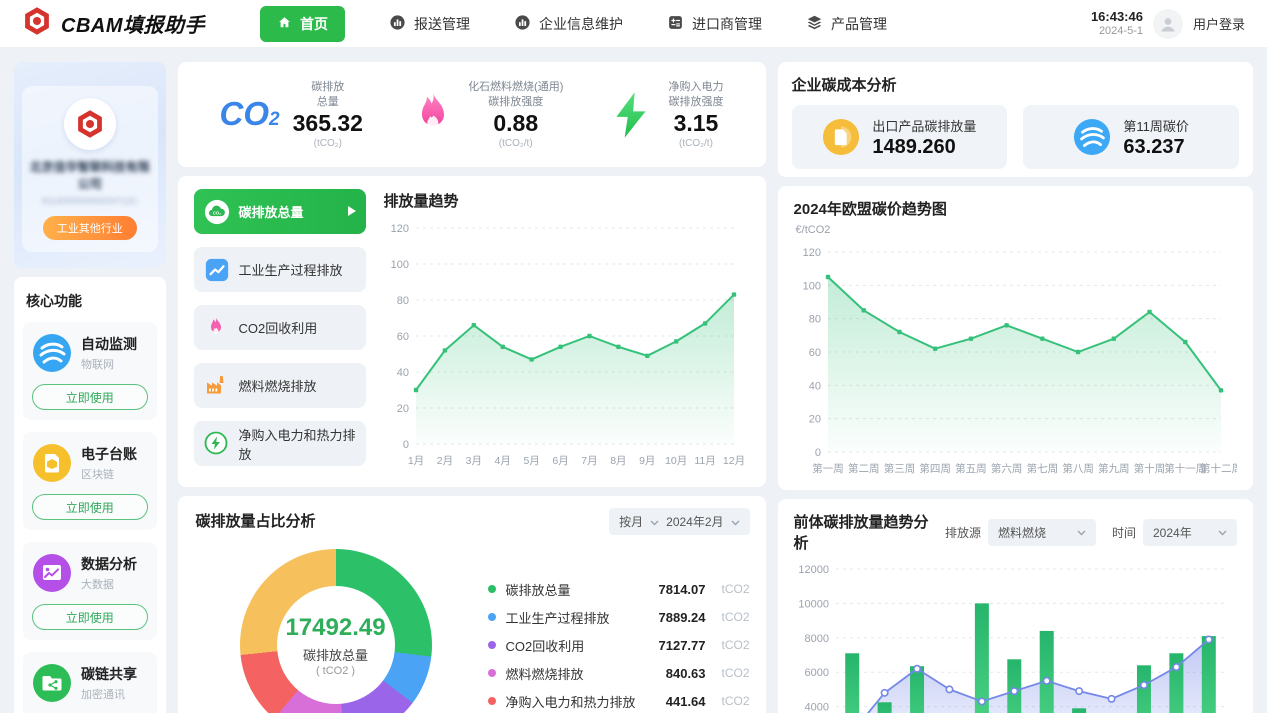  I want to click on tab-total-emission: CO₂ 碳排放总量, so click(279, 211).